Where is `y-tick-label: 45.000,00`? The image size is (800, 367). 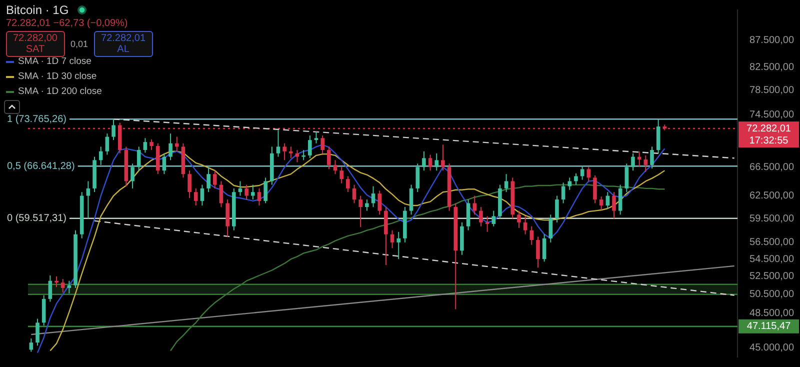
y-tick-label: 45.000,00 is located at coordinates (772, 348).